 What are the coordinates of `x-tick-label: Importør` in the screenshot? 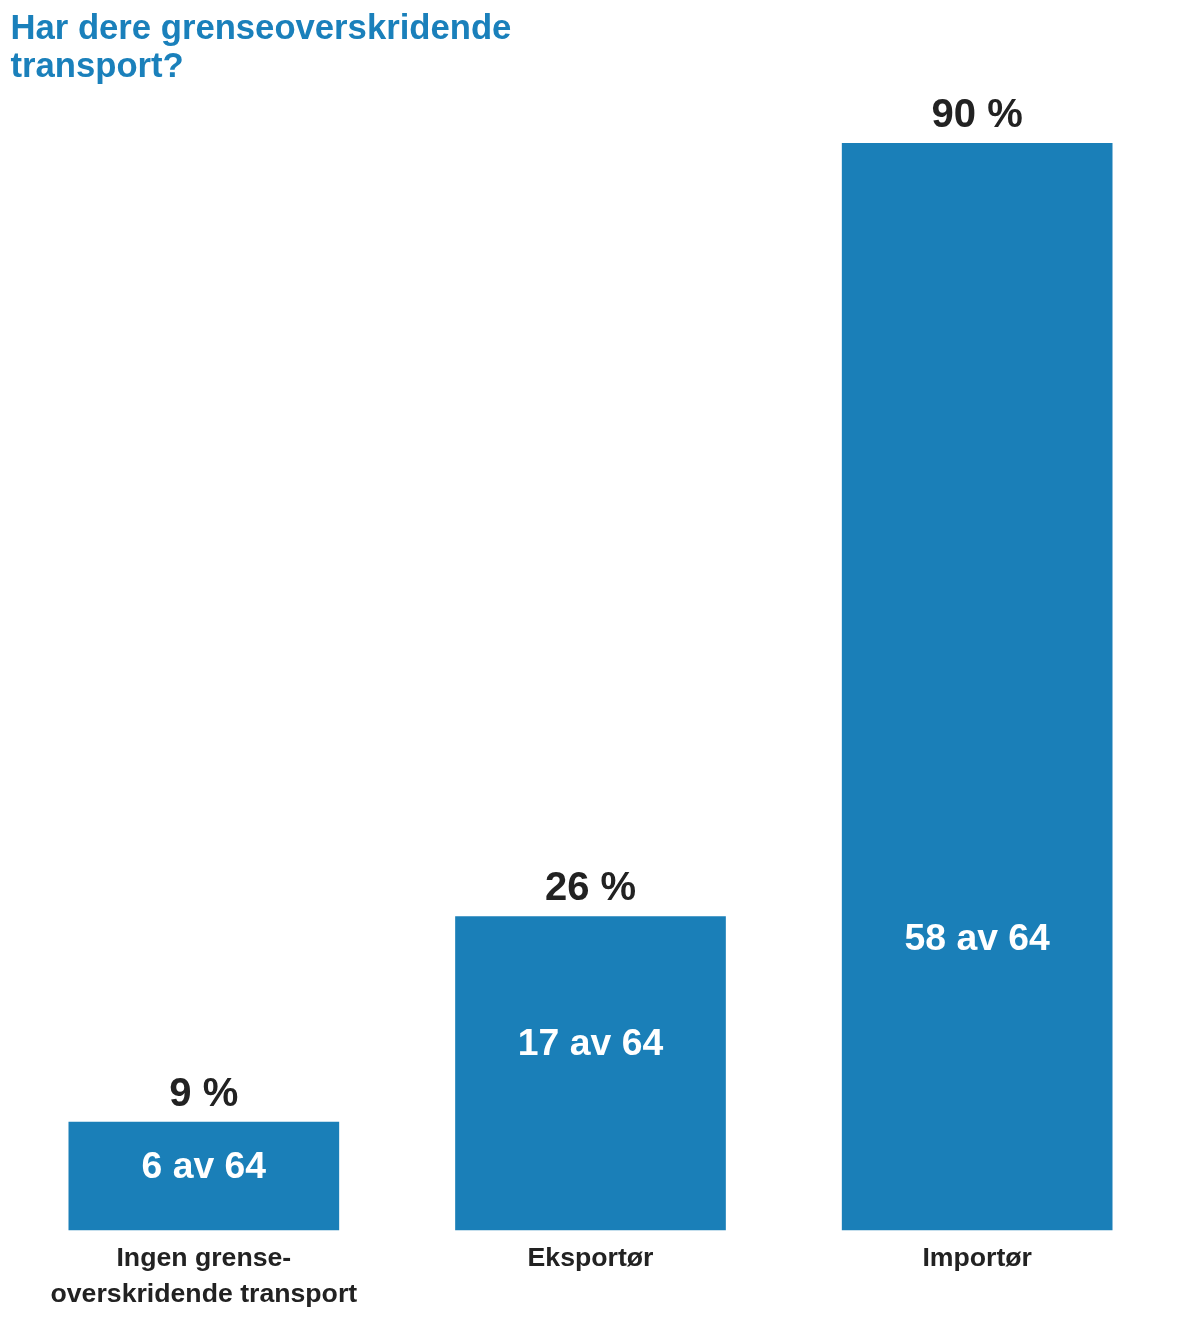 It's located at (977, 1256).